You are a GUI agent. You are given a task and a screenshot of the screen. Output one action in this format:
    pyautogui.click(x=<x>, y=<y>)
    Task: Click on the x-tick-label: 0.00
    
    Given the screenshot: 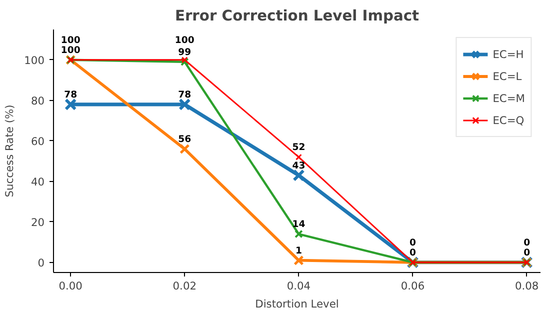 What is the action you would take?
    pyautogui.click(x=70, y=286)
    